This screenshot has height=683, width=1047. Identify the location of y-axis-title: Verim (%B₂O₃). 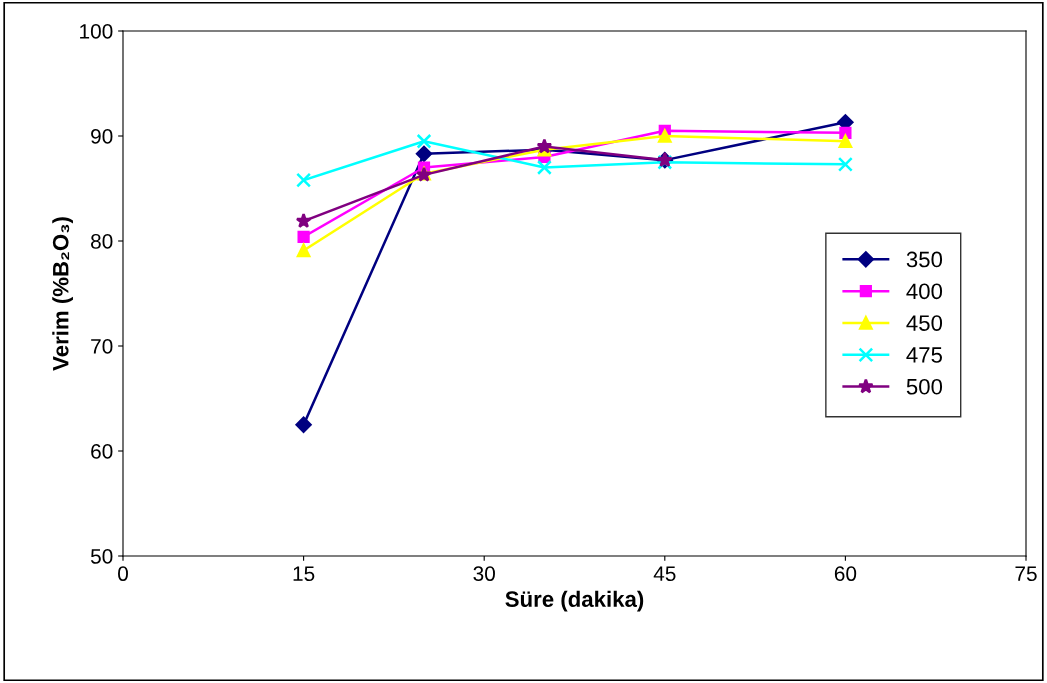
(62, 294).